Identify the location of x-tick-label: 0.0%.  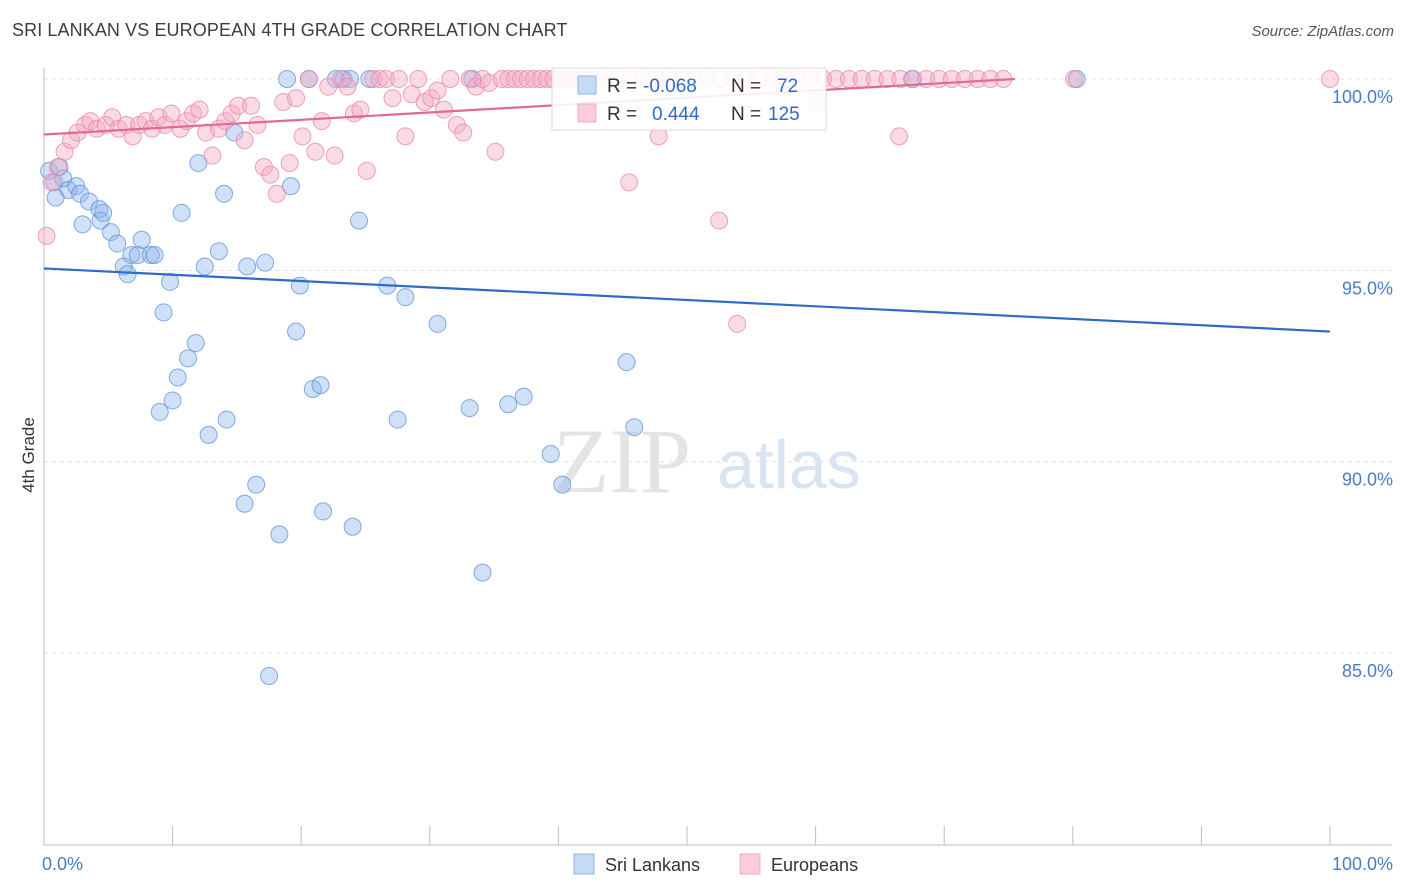
(62, 864).